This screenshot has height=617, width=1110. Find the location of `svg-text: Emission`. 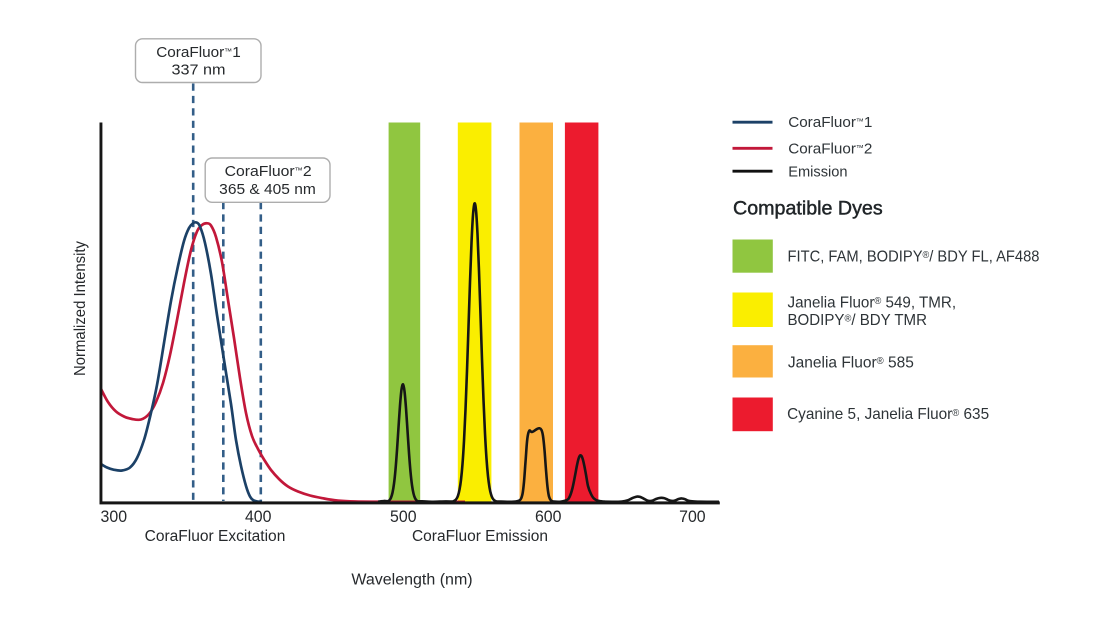

svg-text: Emission is located at coordinates (817, 172).